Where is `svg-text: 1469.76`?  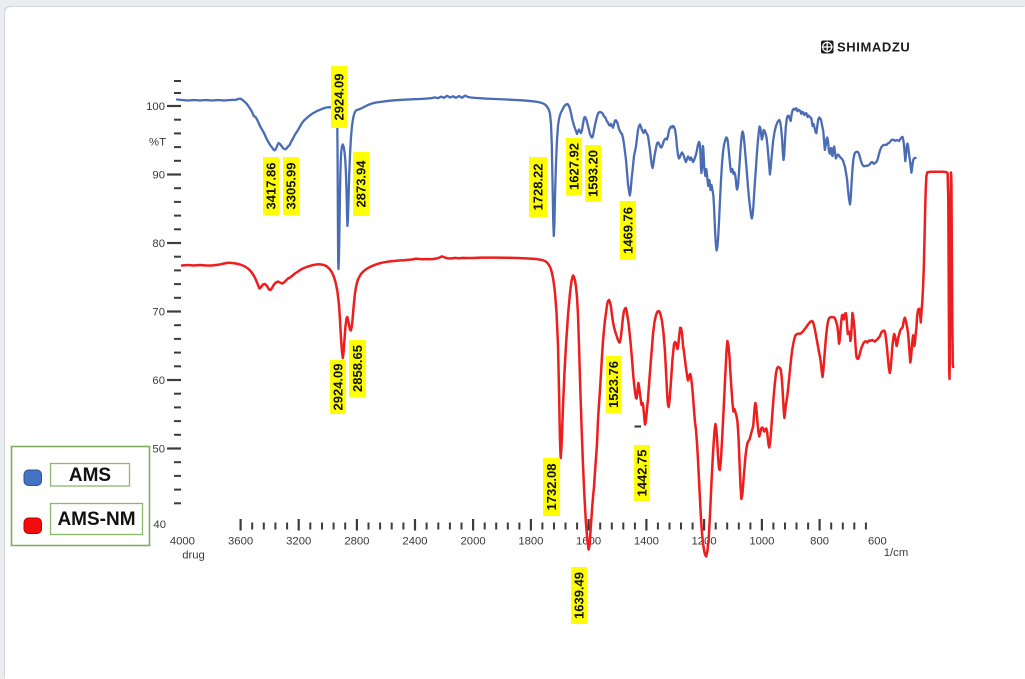 svg-text: 1469.76 is located at coordinates (628, 230).